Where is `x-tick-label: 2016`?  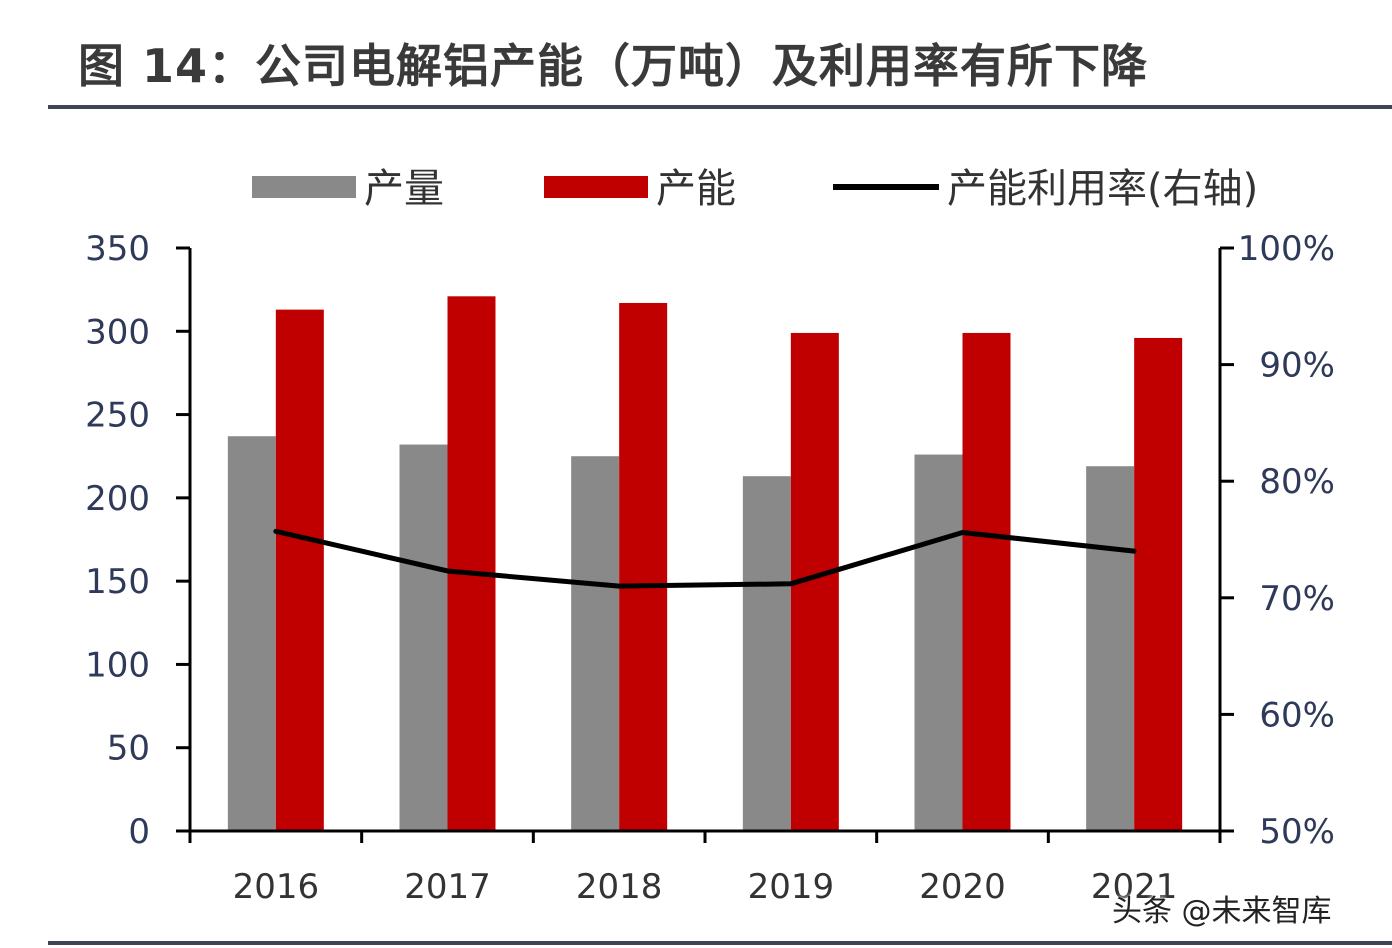 x-tick-label: 2016 is located at coordinates (276, 887).